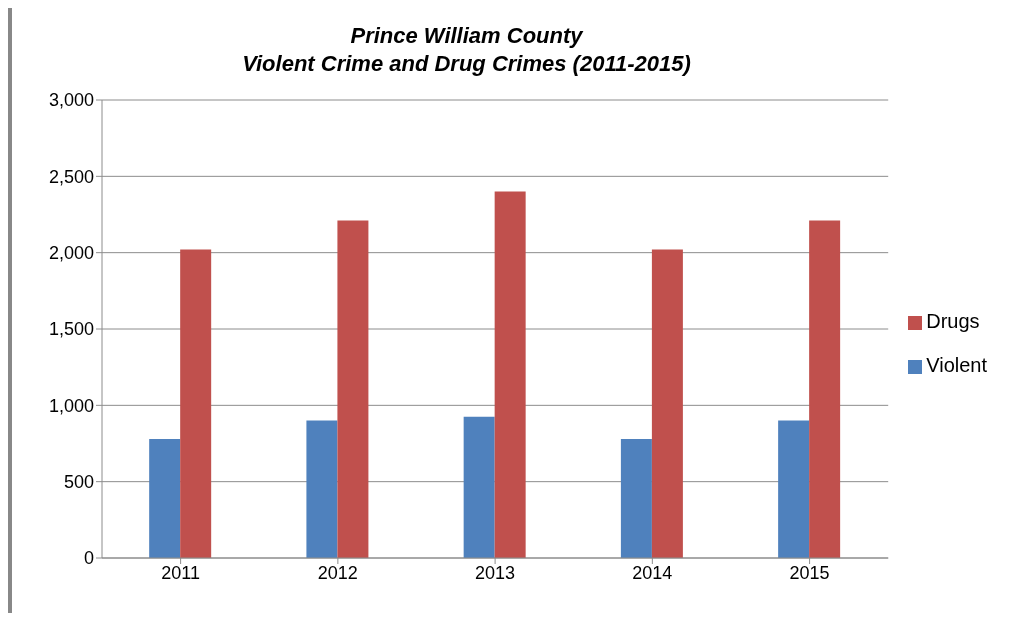  I want to click on x-tick-label: 2014, so click(652, 572).